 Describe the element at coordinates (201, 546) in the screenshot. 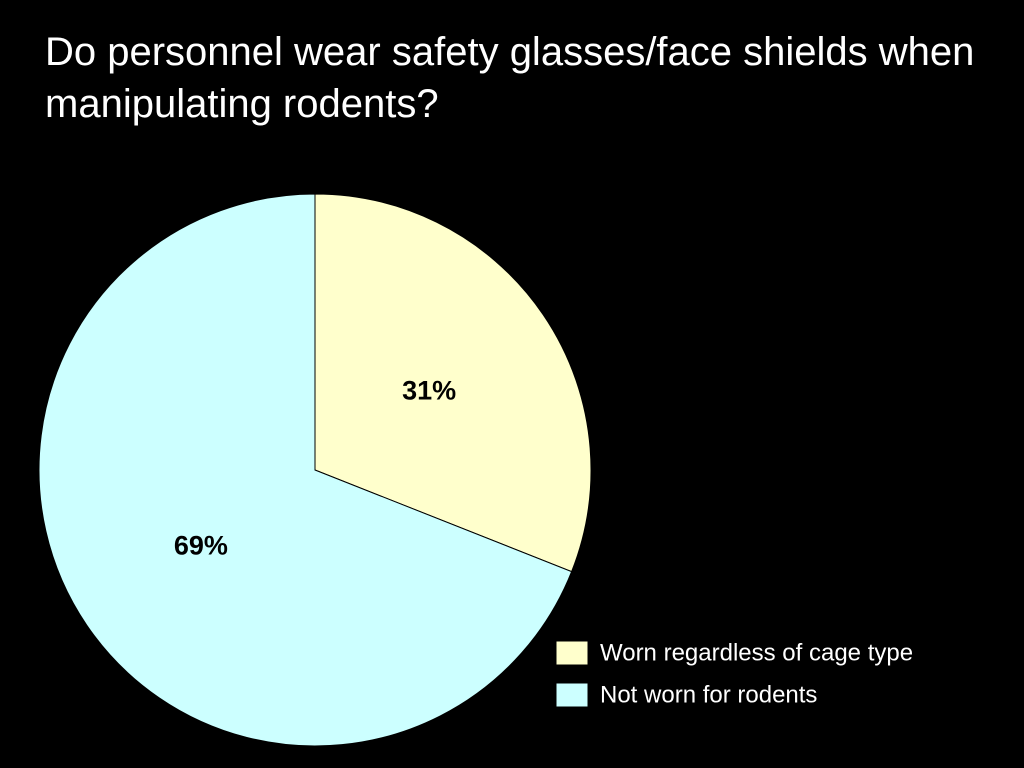

I see `value-label: 69%` at that location.